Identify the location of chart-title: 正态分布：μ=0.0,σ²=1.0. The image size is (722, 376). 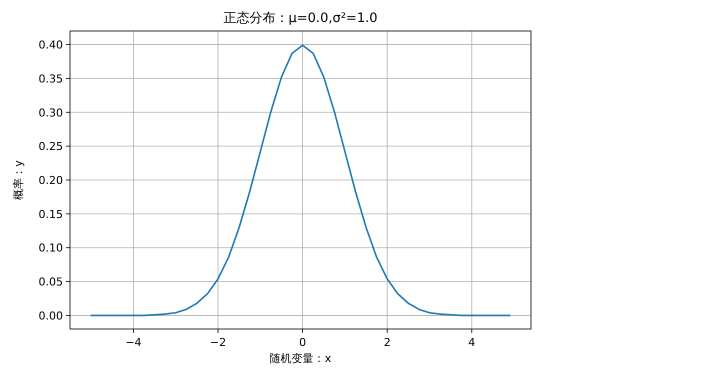
(301, 18).